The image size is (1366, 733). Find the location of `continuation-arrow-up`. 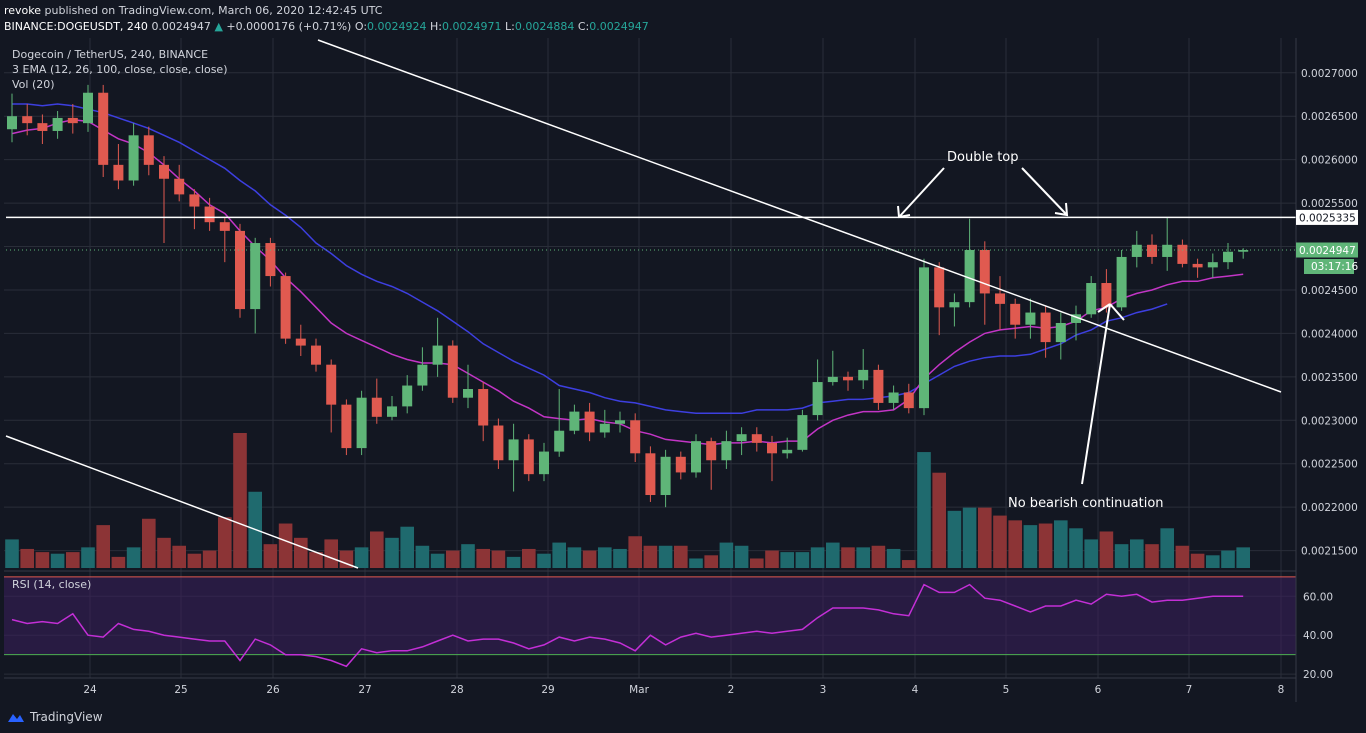

continuation-arrow-up is located at coordinates (1096, 394).